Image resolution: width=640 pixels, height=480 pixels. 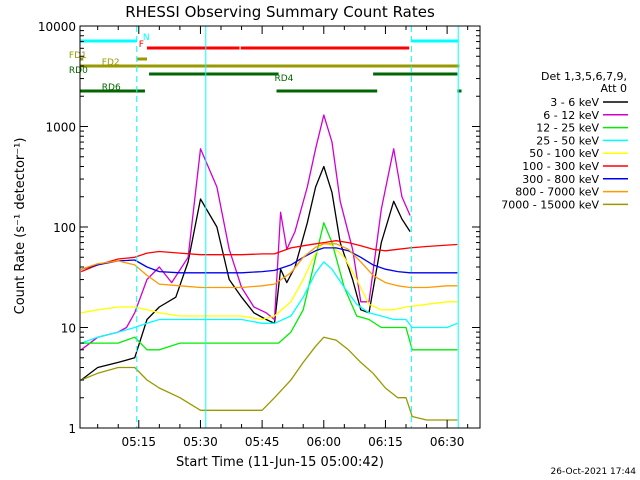 What do you see at coordinates (64, 228) in the screenshot?
I see `y-tick-label: 100` at bounding box center [64, 228].